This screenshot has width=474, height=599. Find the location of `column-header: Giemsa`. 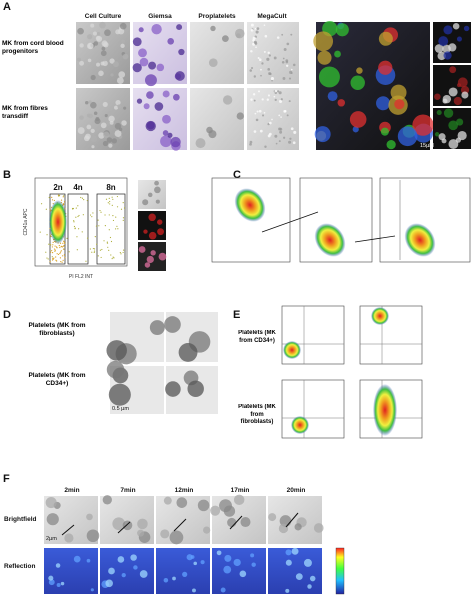

column-header: Giemsa is located at coordinates (160, 16).